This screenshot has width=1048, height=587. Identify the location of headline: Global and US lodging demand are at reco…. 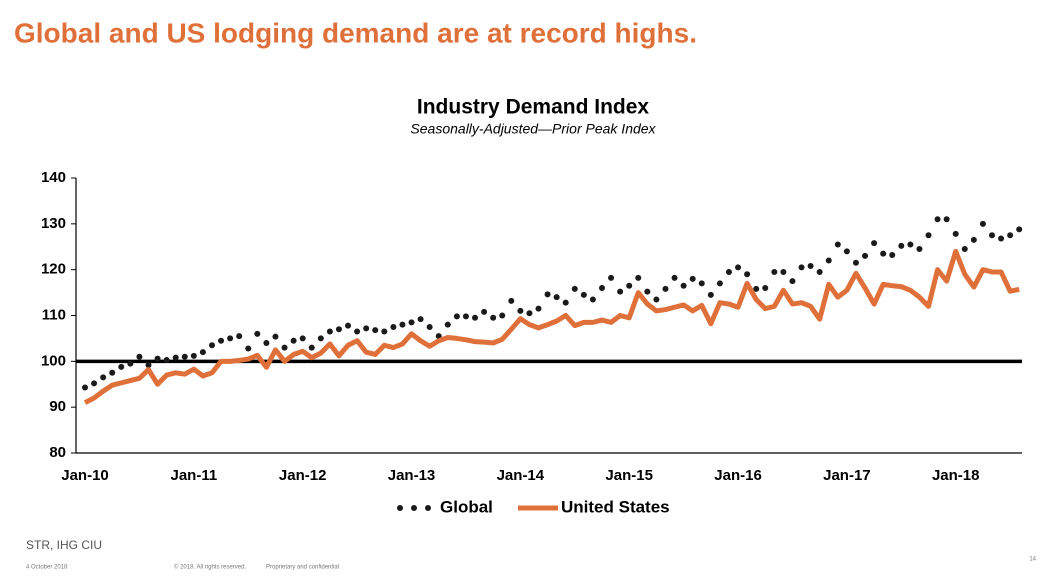
(355, 32).